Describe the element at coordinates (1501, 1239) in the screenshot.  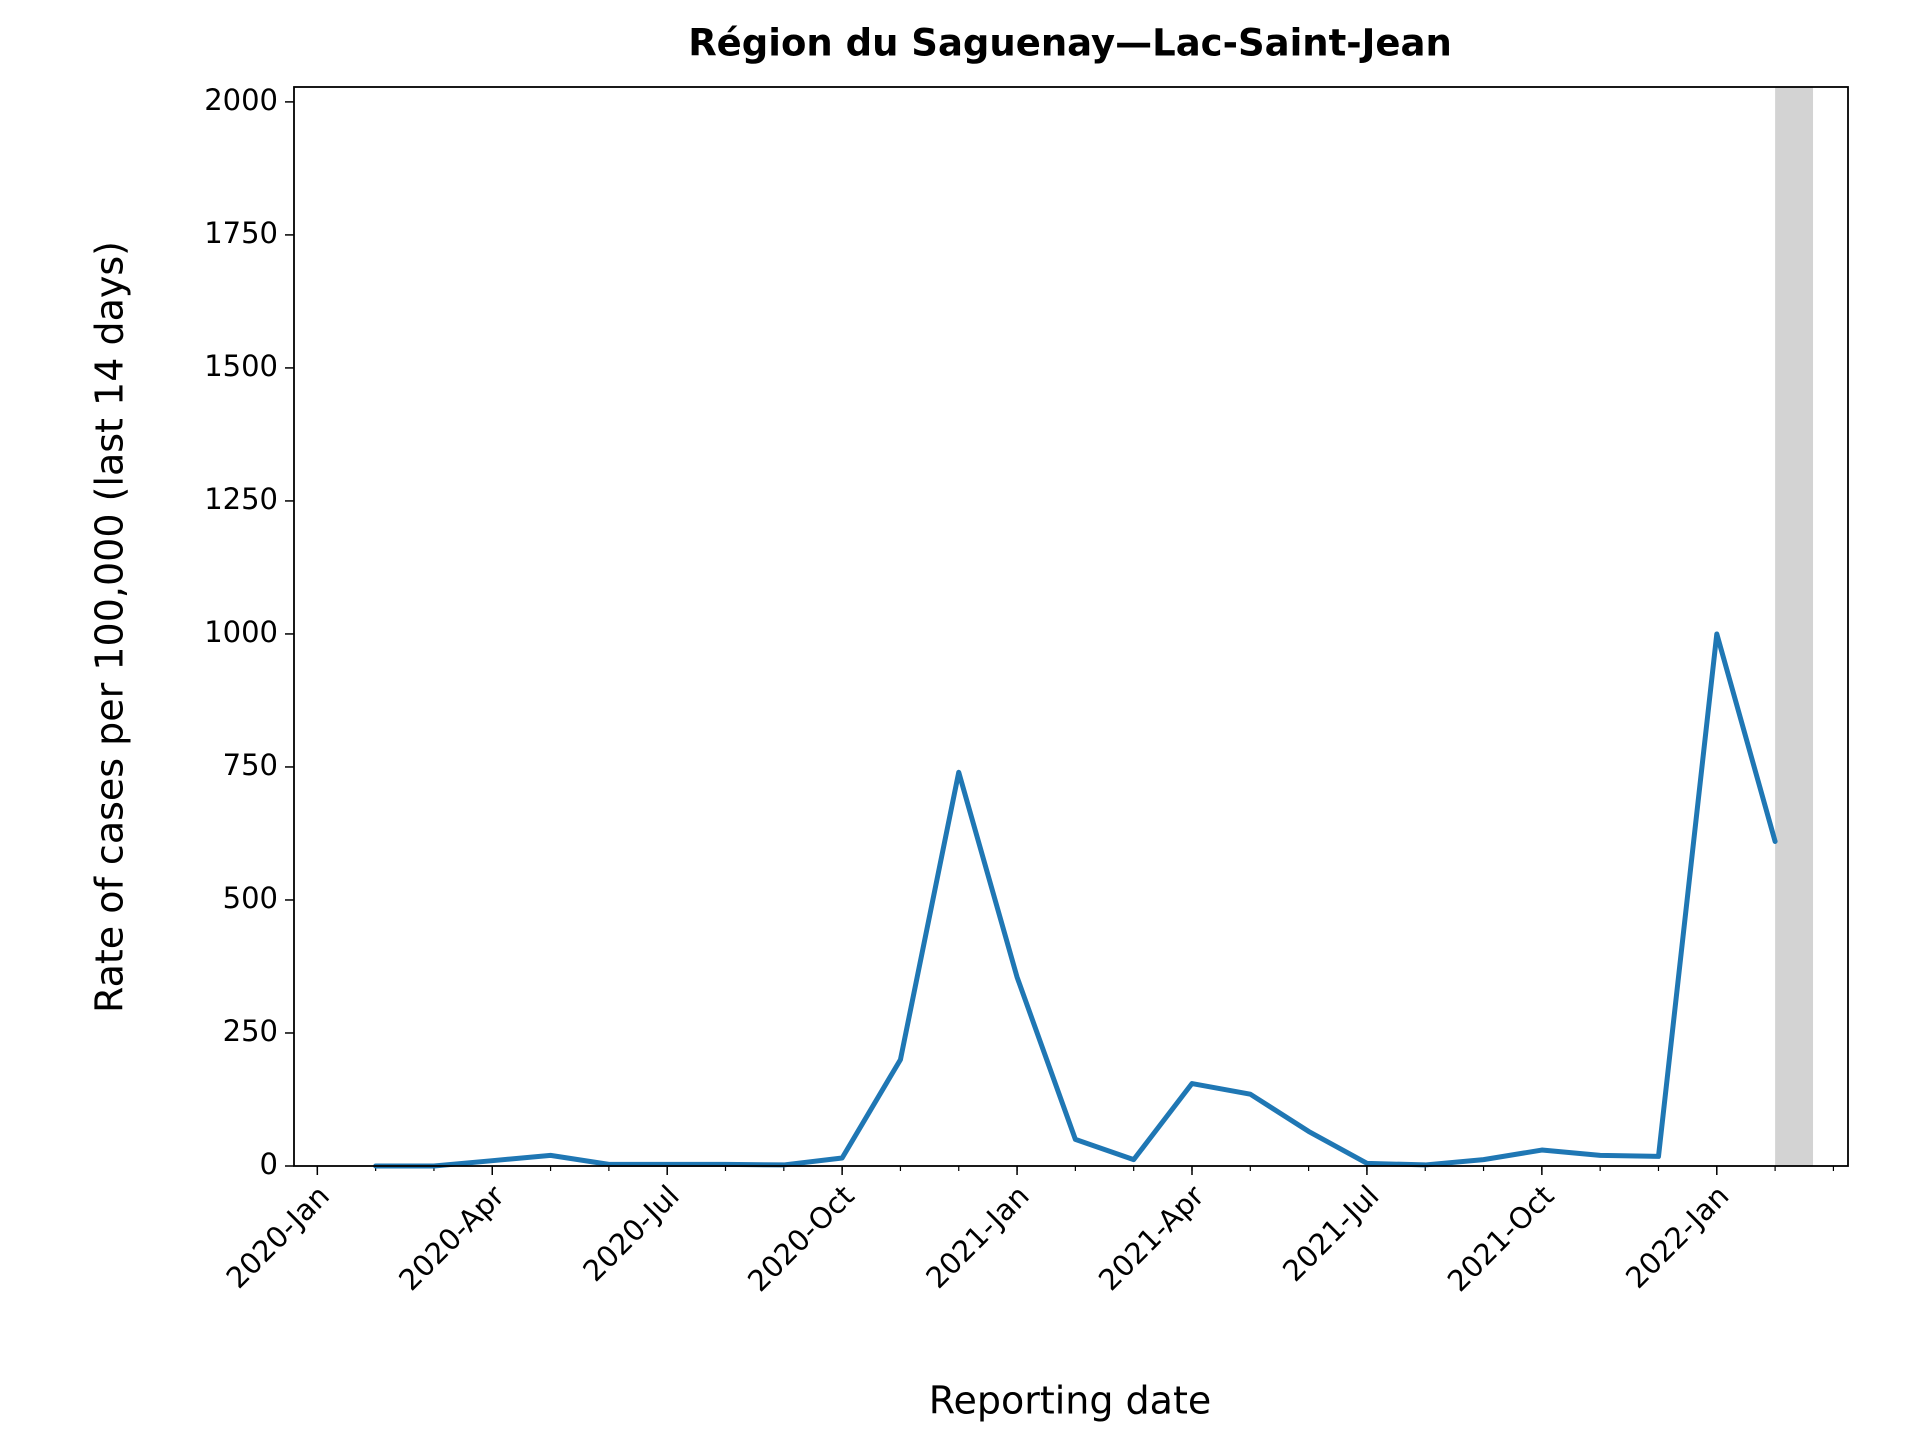
I see `x-tick-label: 2021-Oct` at that location.